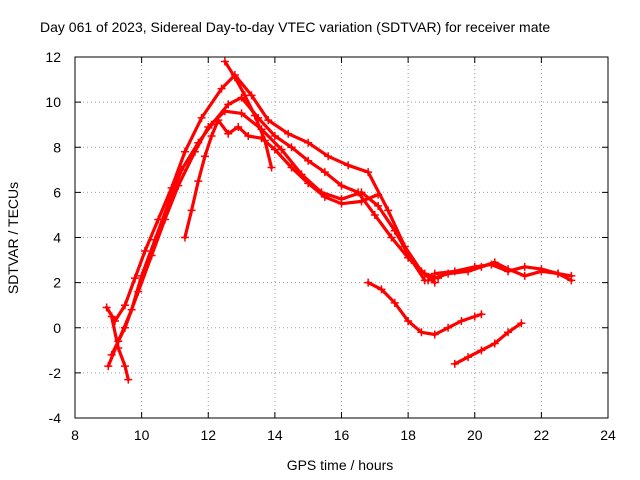 The width and height of the screenshot is (640, 480). Describe the element at coordinates (424, 309) in the screenshot. I see `series-track-i` at that location.